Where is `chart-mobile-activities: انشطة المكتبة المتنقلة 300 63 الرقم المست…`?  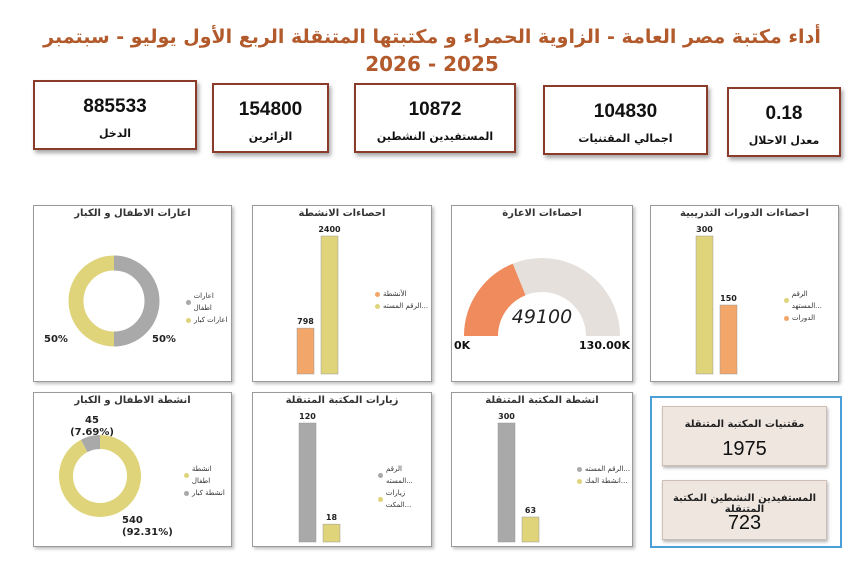
chart-mobile-activities: انشطة المكتبة المتنقلة 300 63 الرقم المست… is located at coordinates (542, 469).